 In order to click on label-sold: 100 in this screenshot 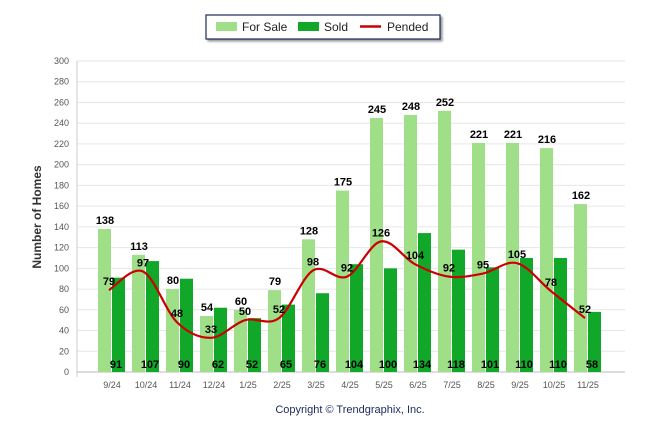, I will do `click(388, 365)`.